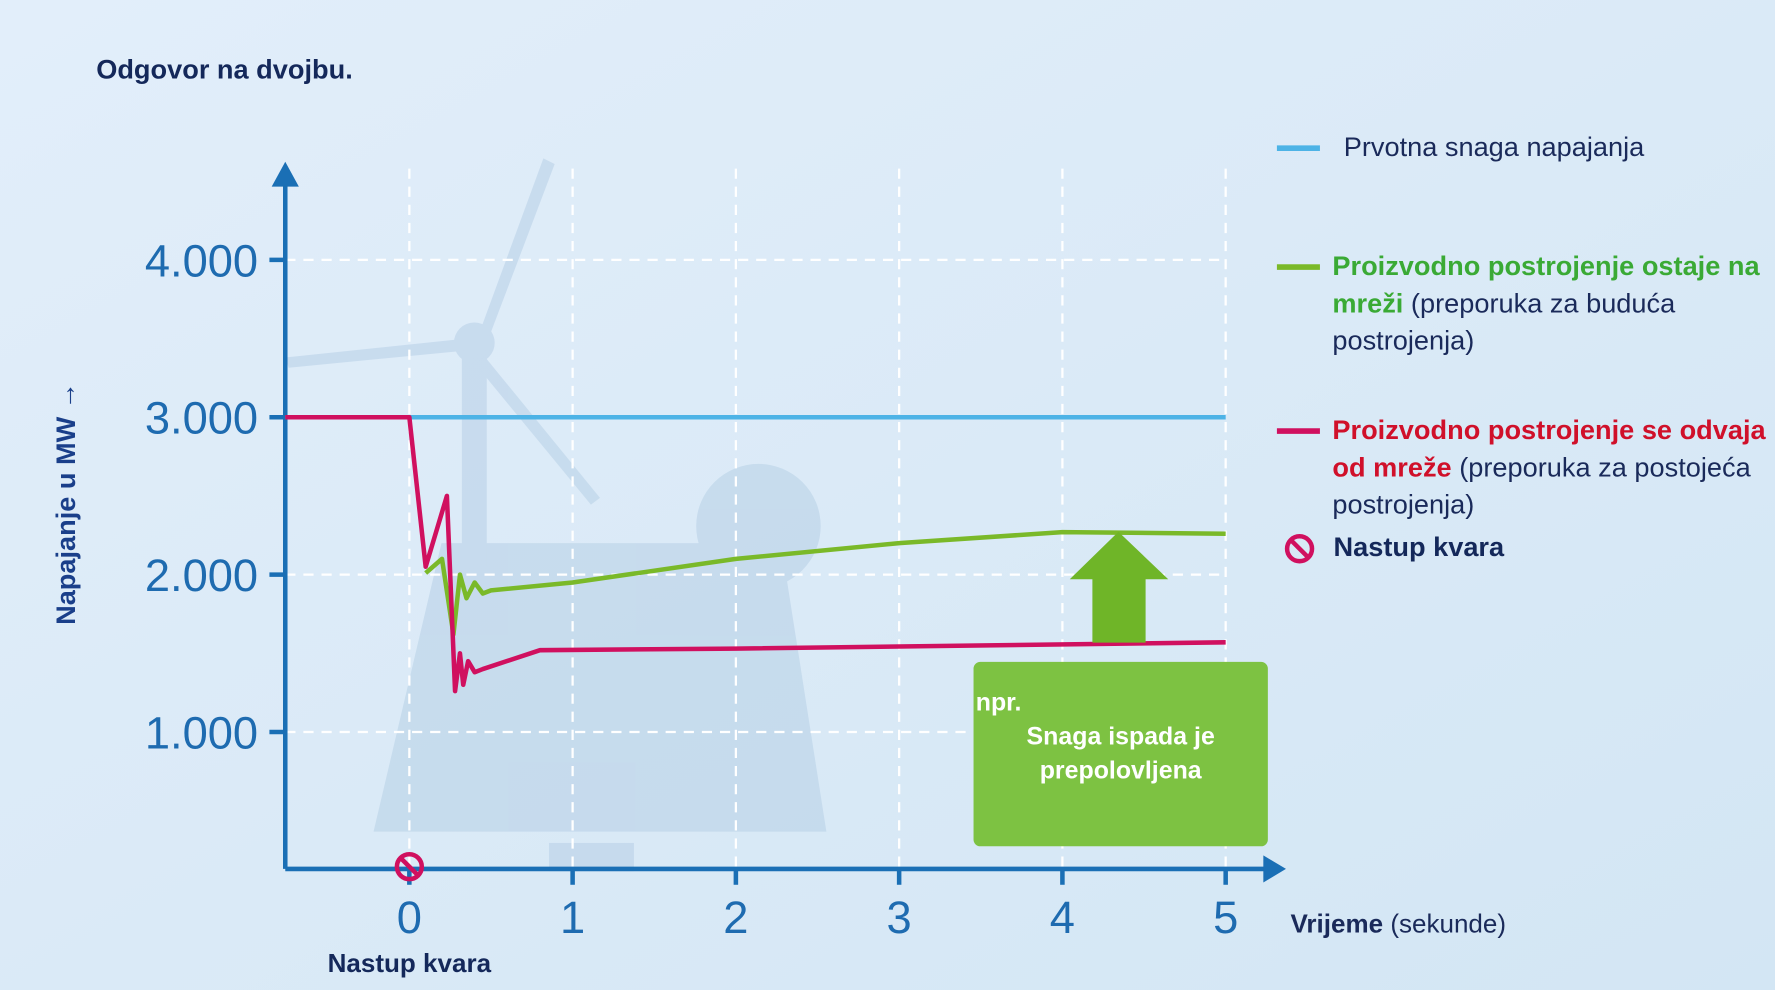 This screenshot has height=990, width=1775. I want to click on x-axis-label-name: Vrijeme, so click(1336, 923).